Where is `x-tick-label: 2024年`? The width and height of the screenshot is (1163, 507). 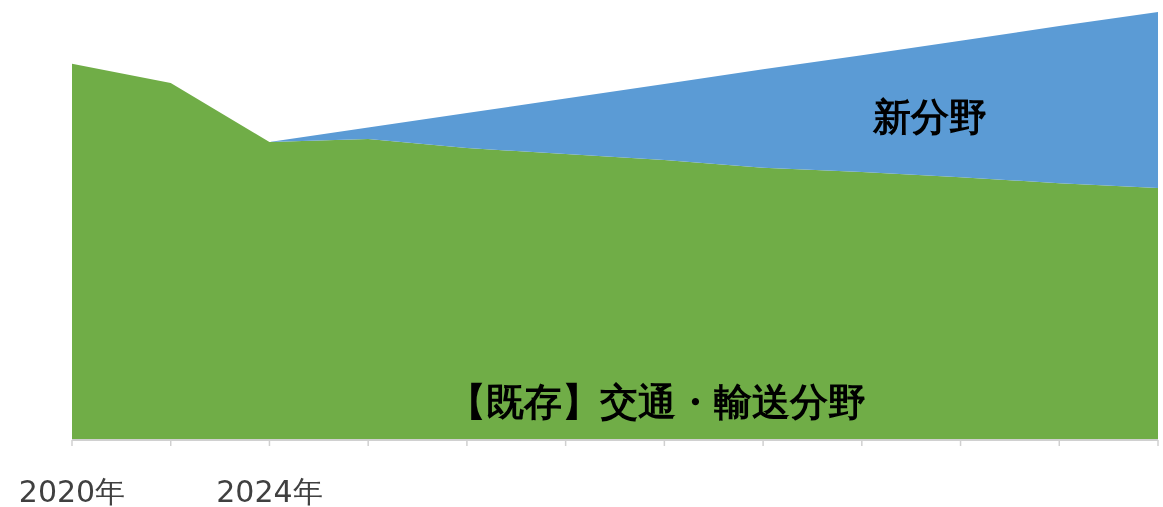 x-tick-label: 2024年 is located at coordinates (269, 490).